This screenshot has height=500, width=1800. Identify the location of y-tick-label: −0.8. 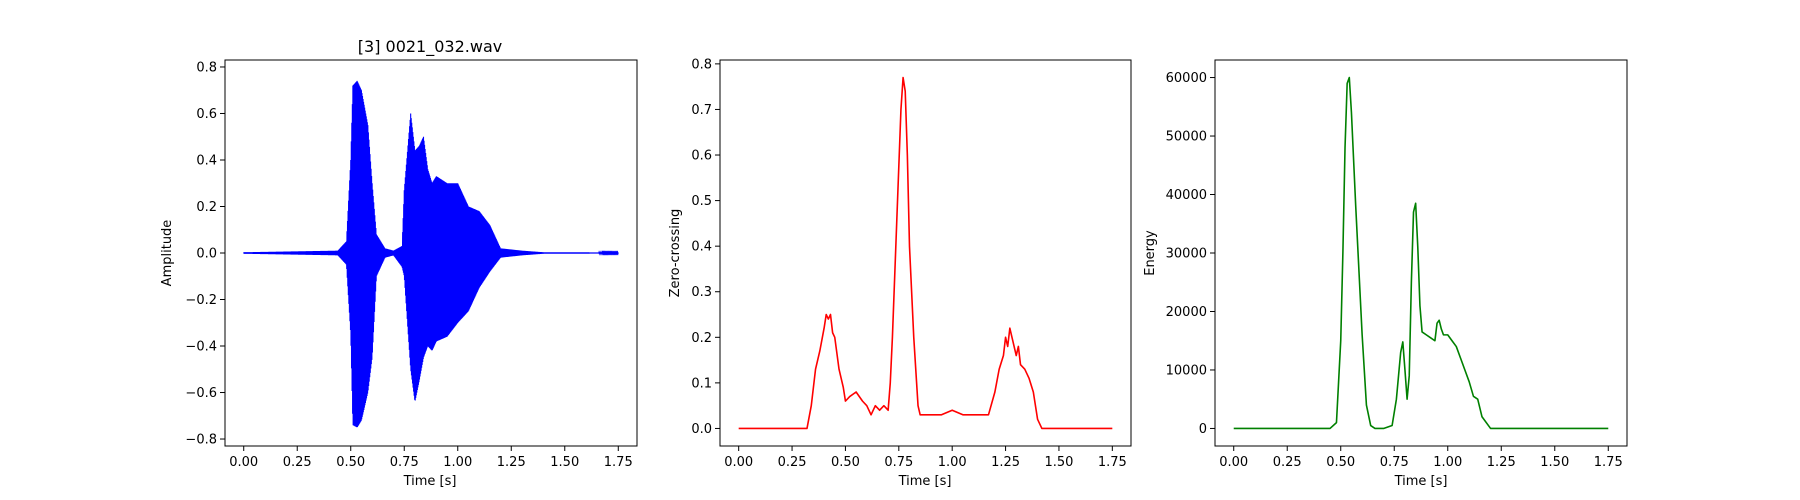
(201, 440).